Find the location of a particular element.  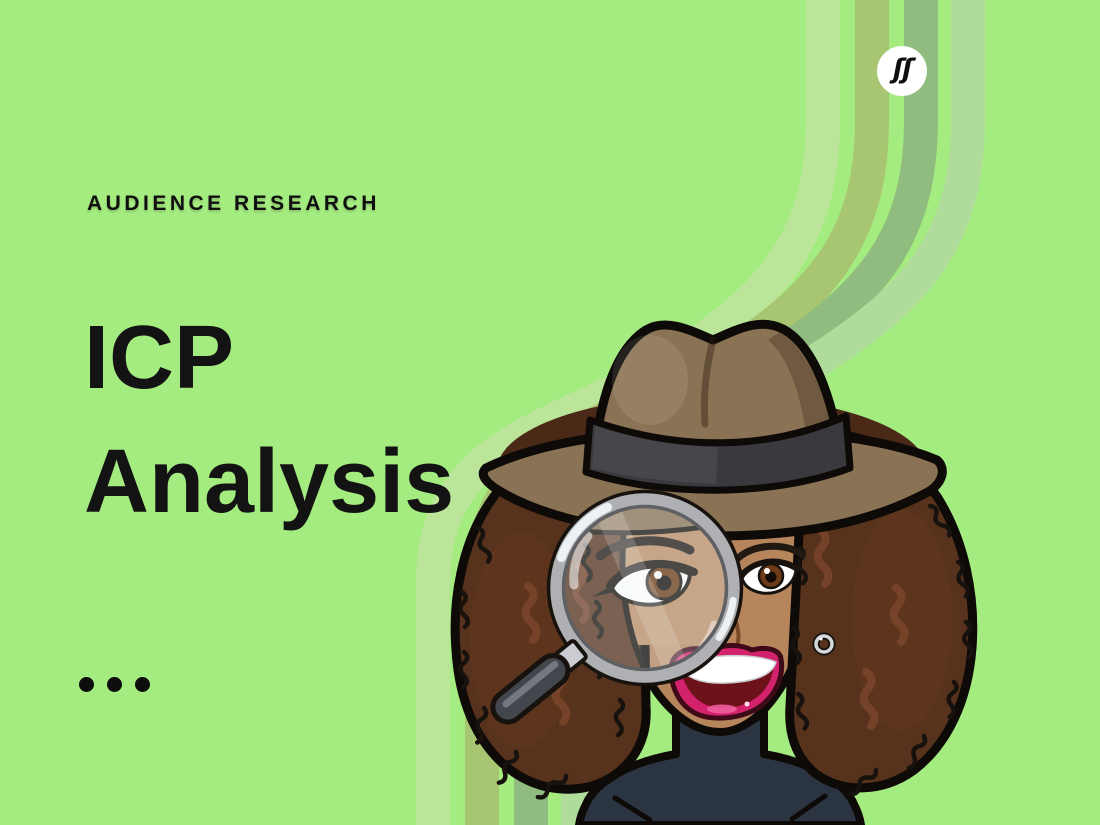

brand-logo-badge: ʃʃ is located at coordinates (902, 71).